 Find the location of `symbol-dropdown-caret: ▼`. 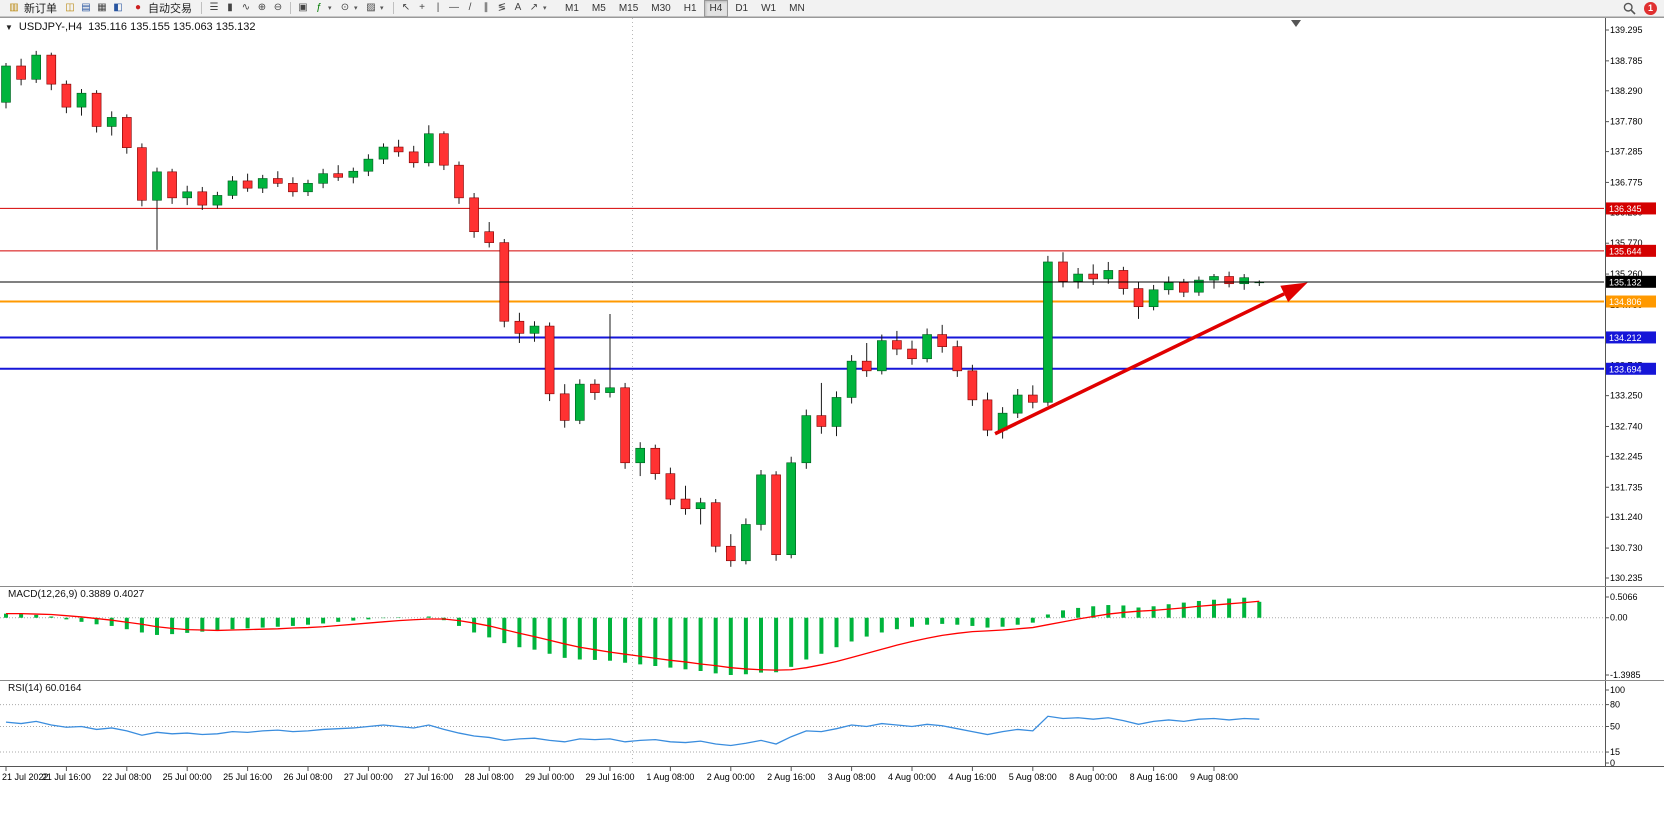

symbol-dropdown-caret: ▼ is located at coordinates (9, 27).